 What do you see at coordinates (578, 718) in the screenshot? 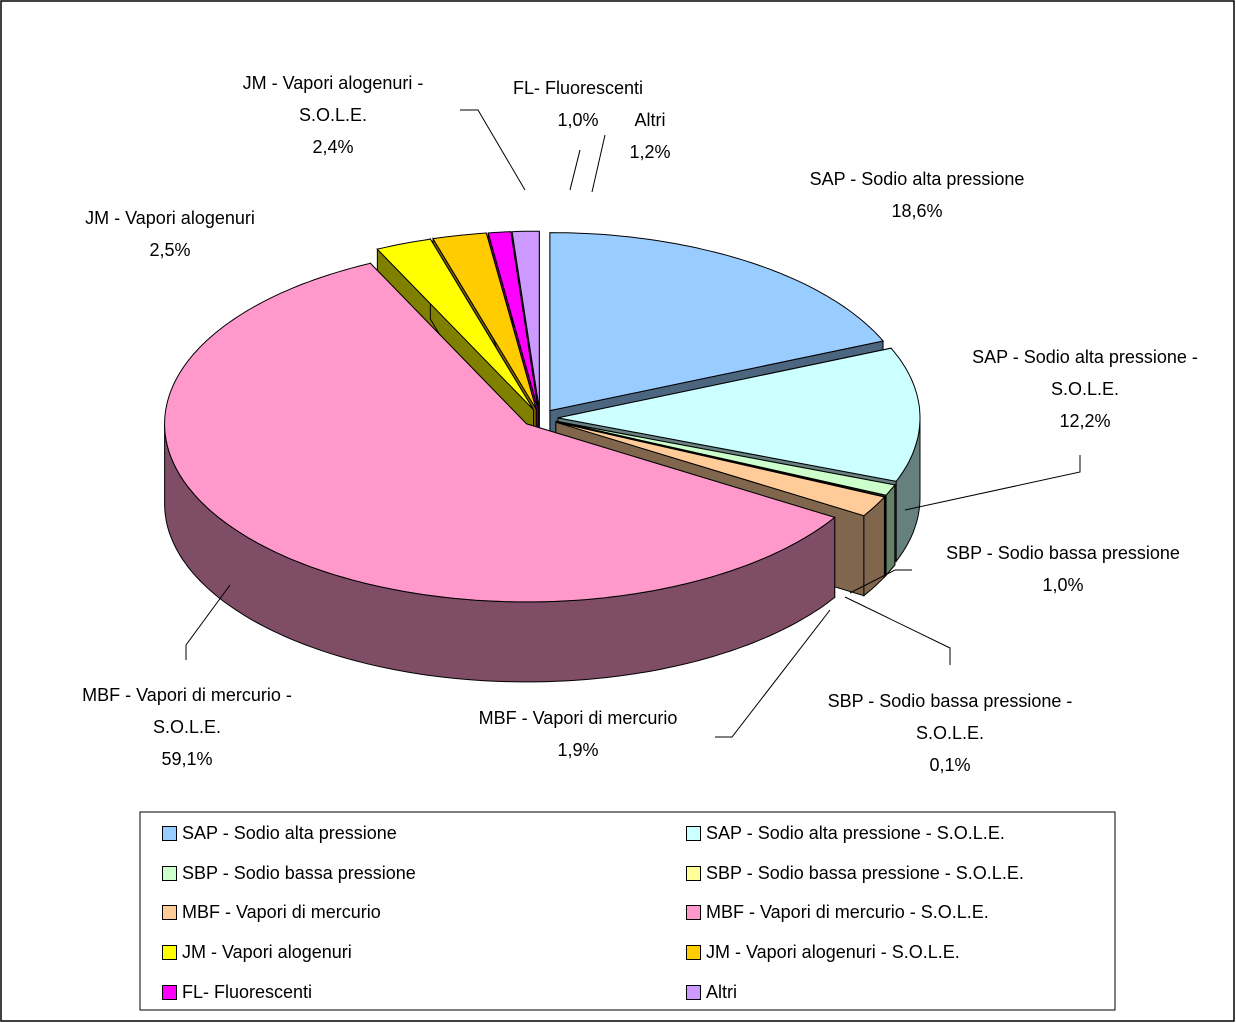
I see `data-label-name: MBF - Vapori di mercurio` at bounding box center [578, 718].